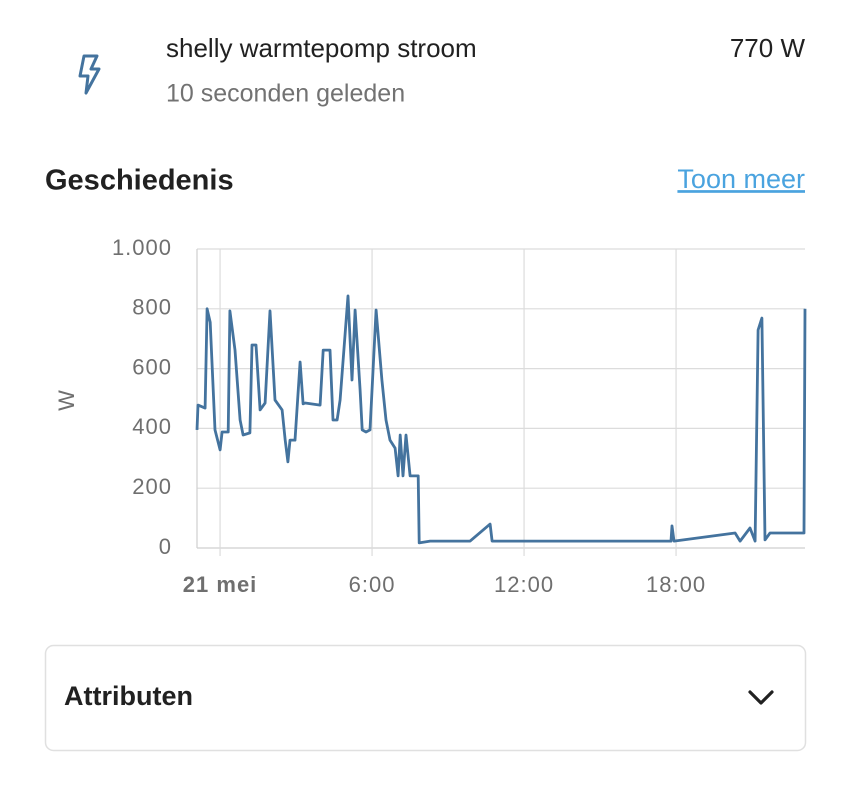  What do you see at coordinates (524, 584) in the screenshot?
I see `x-tick-label: 12:00` at bounding box center [524, 584].